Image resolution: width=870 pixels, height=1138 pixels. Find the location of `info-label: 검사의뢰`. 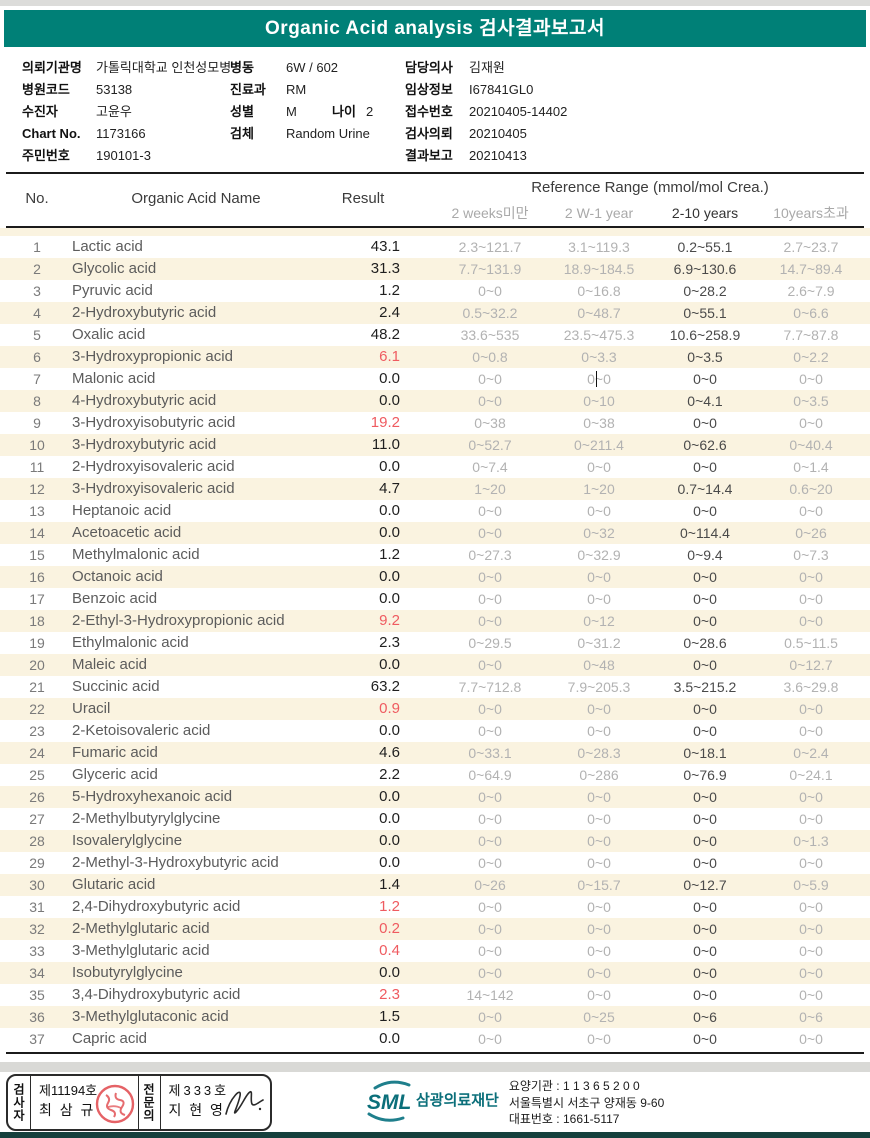

info-label: 검사의뢰 is located at coordinates (429, 133).